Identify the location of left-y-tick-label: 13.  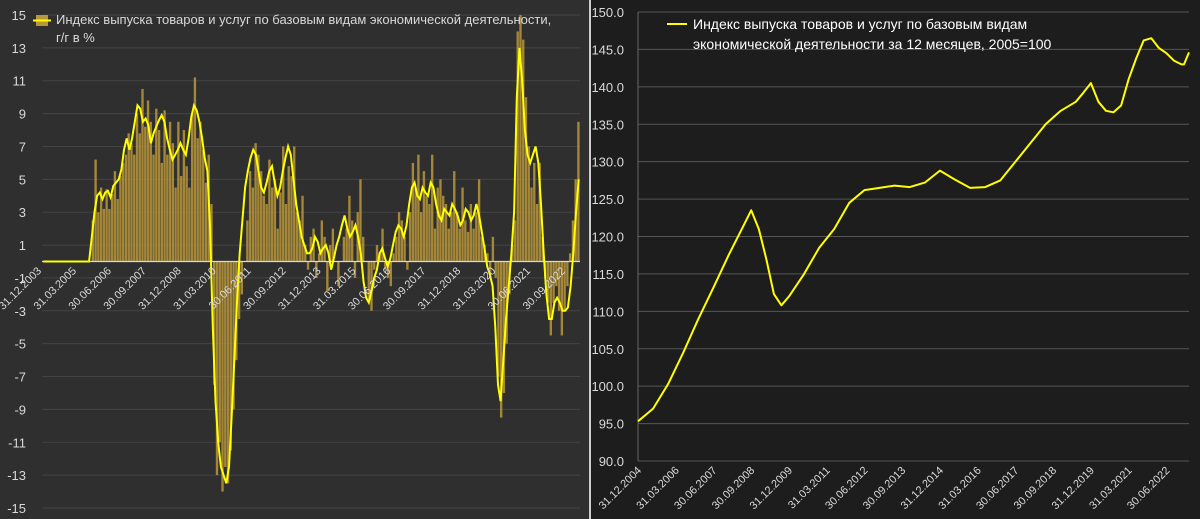
(19, 48).